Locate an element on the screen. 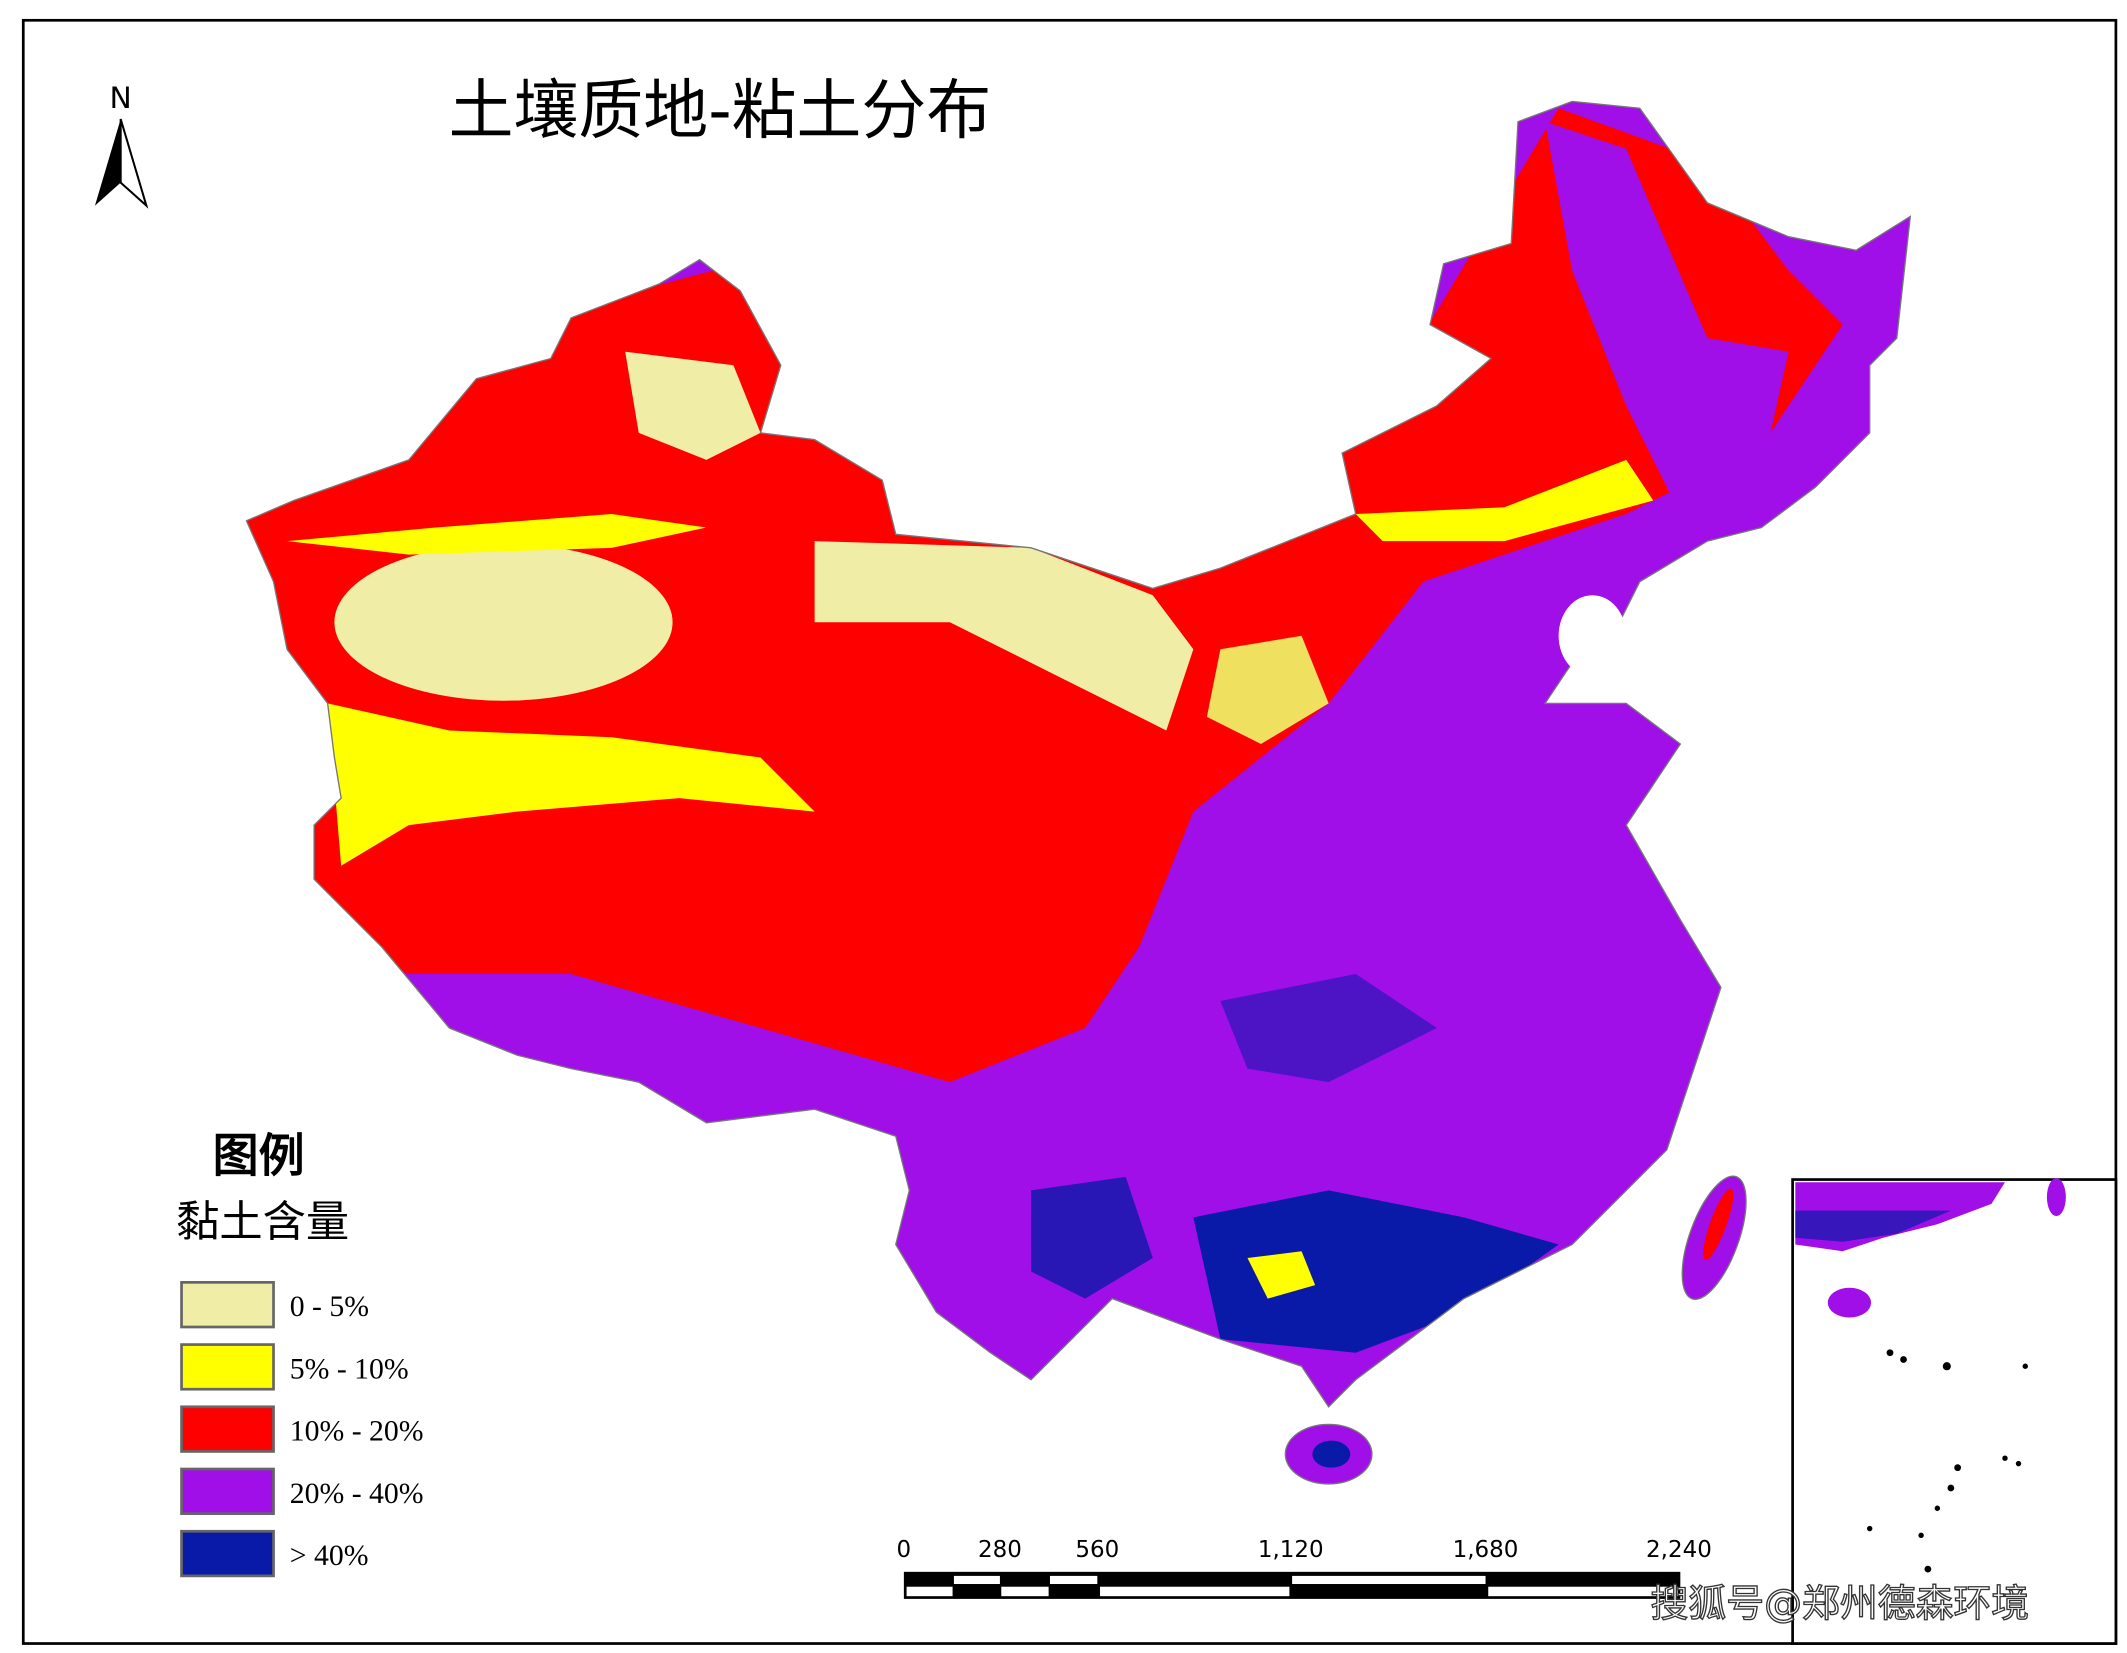 This screenshot has height=1653, width=2127. south-china-sea-inset is located at coordinates (1954, 1411).